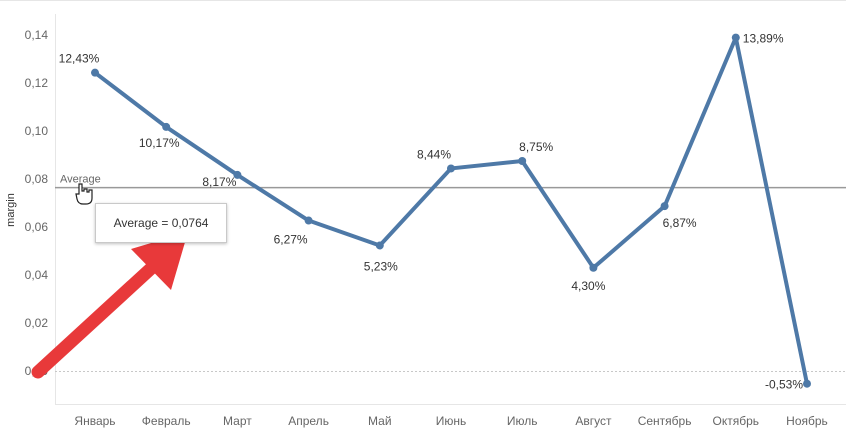 This screenshot has height=436, width=846. Describe the element at coordinates (763, 39) in the screenshot. I see `data-label: 13,89%` at that location.